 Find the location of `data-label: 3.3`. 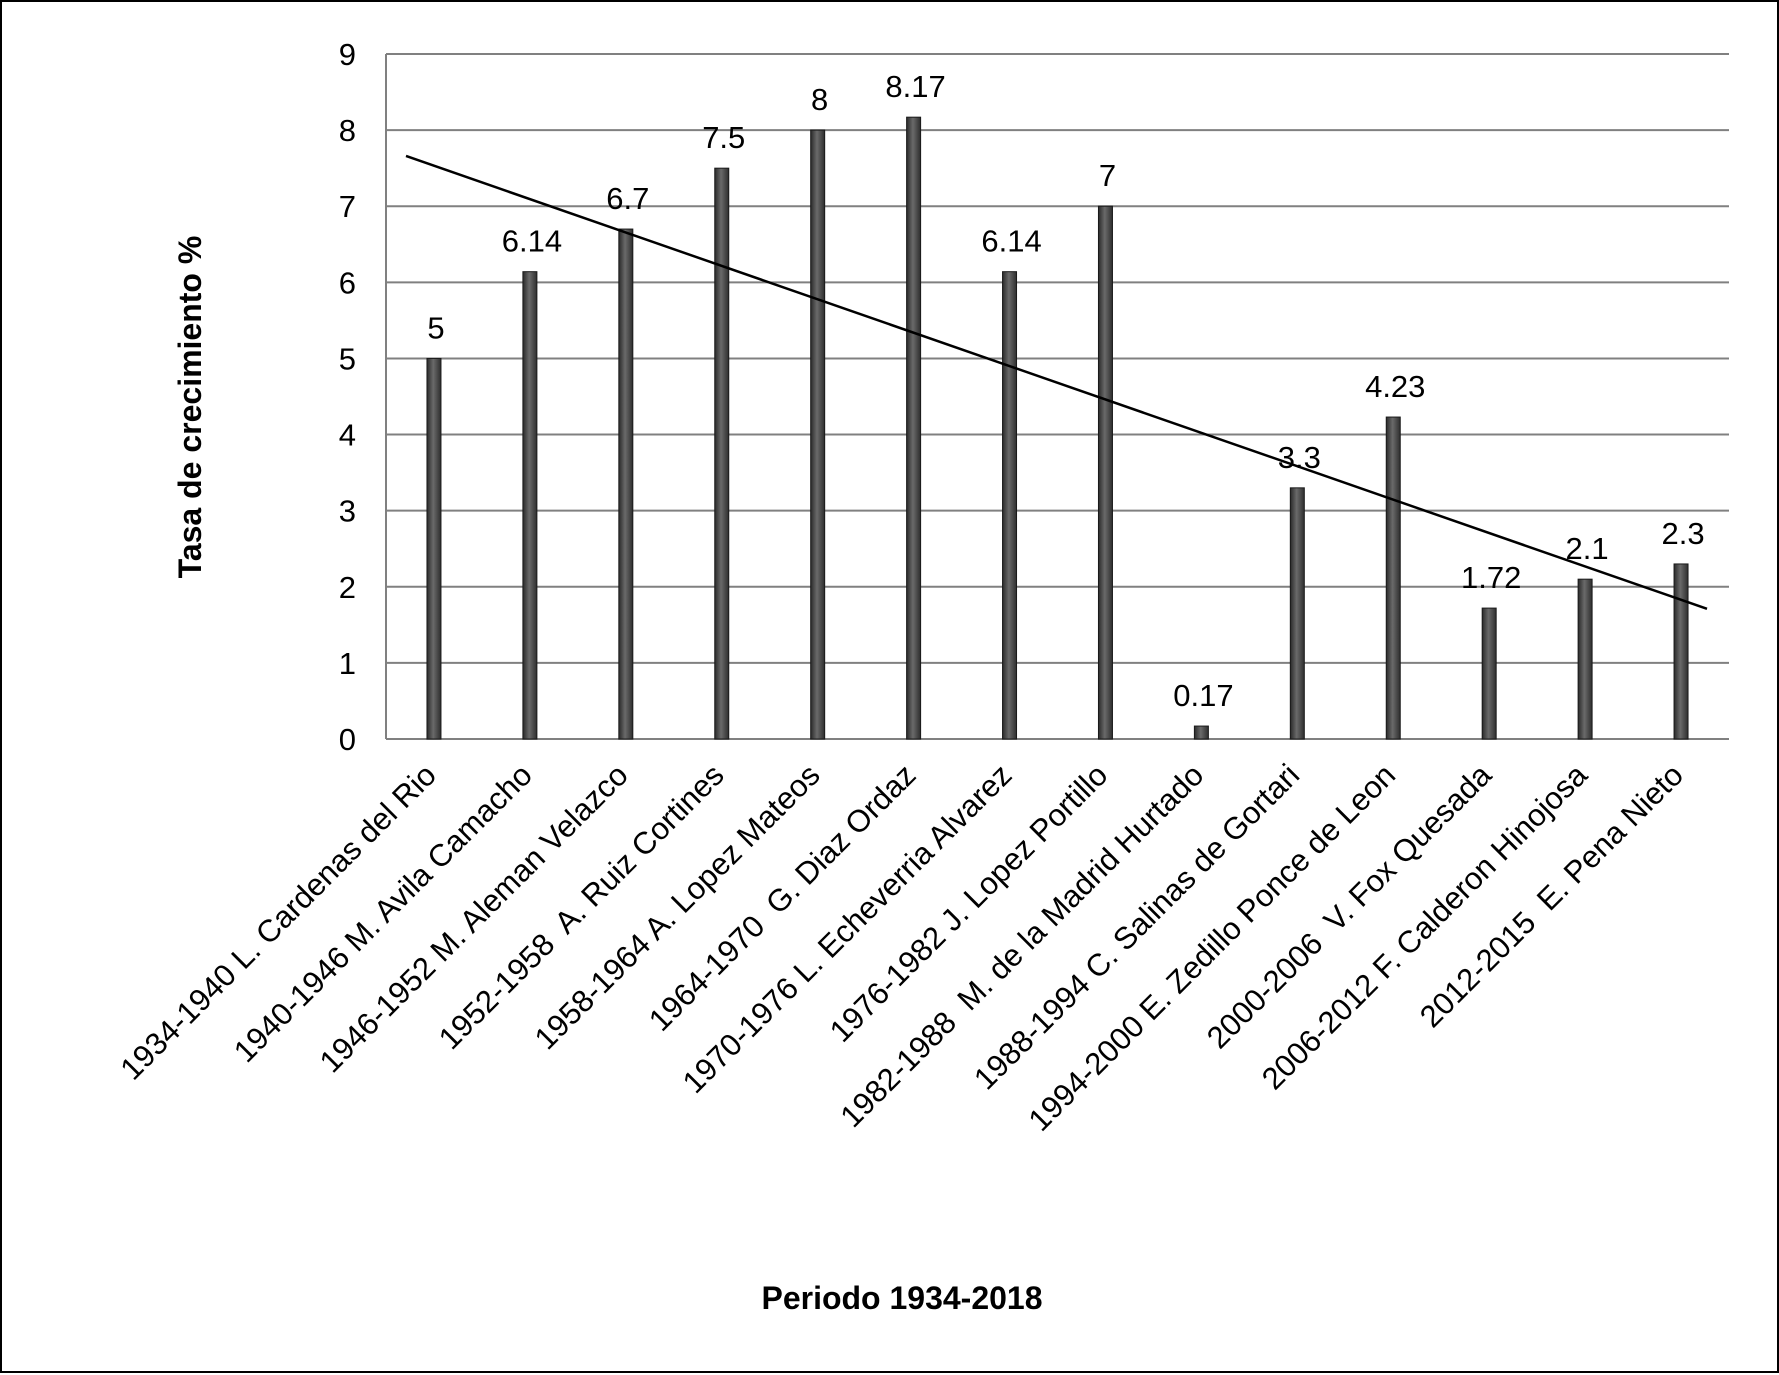

data-label: 3.3 is located at coordinates (1299, 457).